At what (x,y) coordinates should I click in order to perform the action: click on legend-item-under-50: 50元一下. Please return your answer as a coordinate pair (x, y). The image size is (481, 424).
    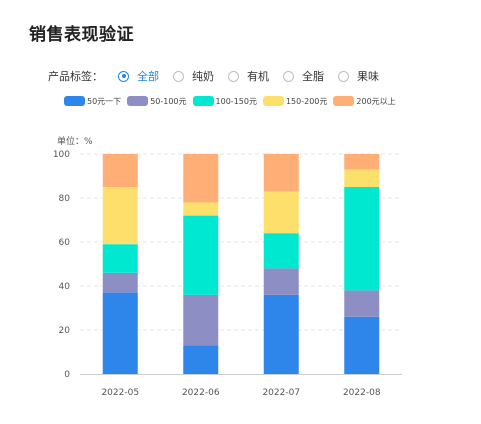
    Looking at the image, I should click on (92, 101).